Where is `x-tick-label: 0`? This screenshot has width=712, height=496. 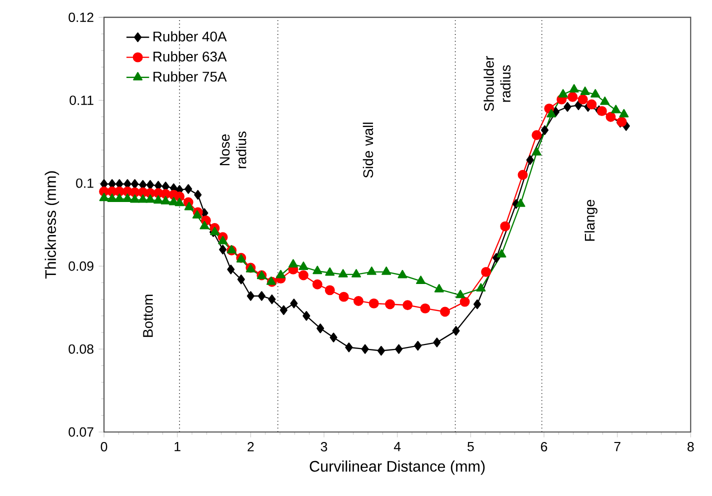 x-tick-label: 0 is located at coordinates (104, 447).